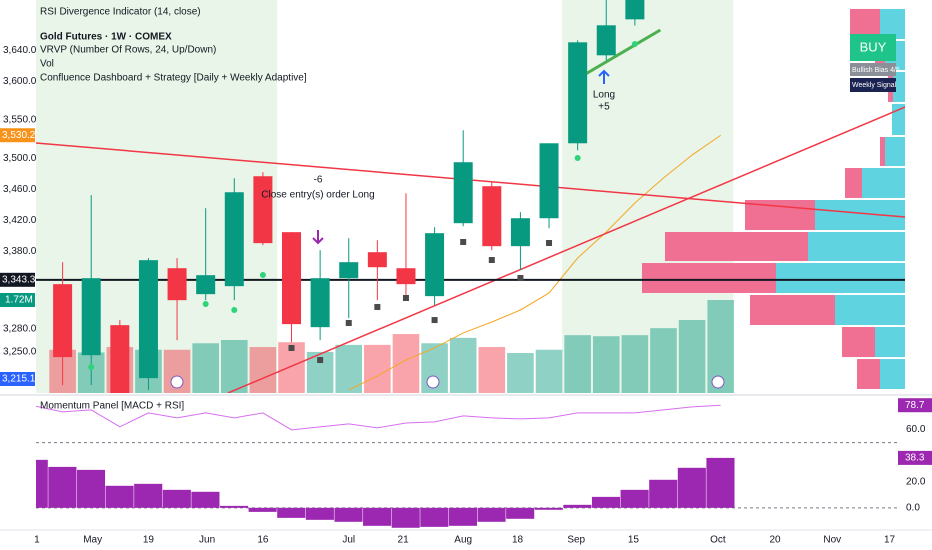  I want to click on x-tick-label: May, so click(92, 540).